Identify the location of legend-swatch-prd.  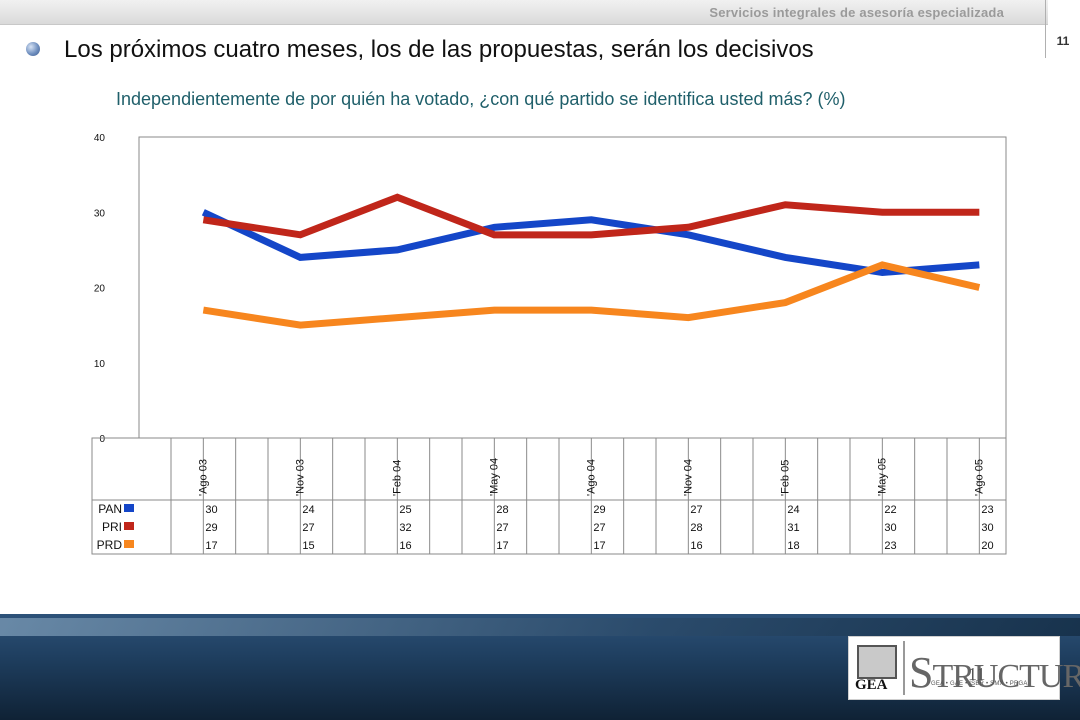
(129, 544).